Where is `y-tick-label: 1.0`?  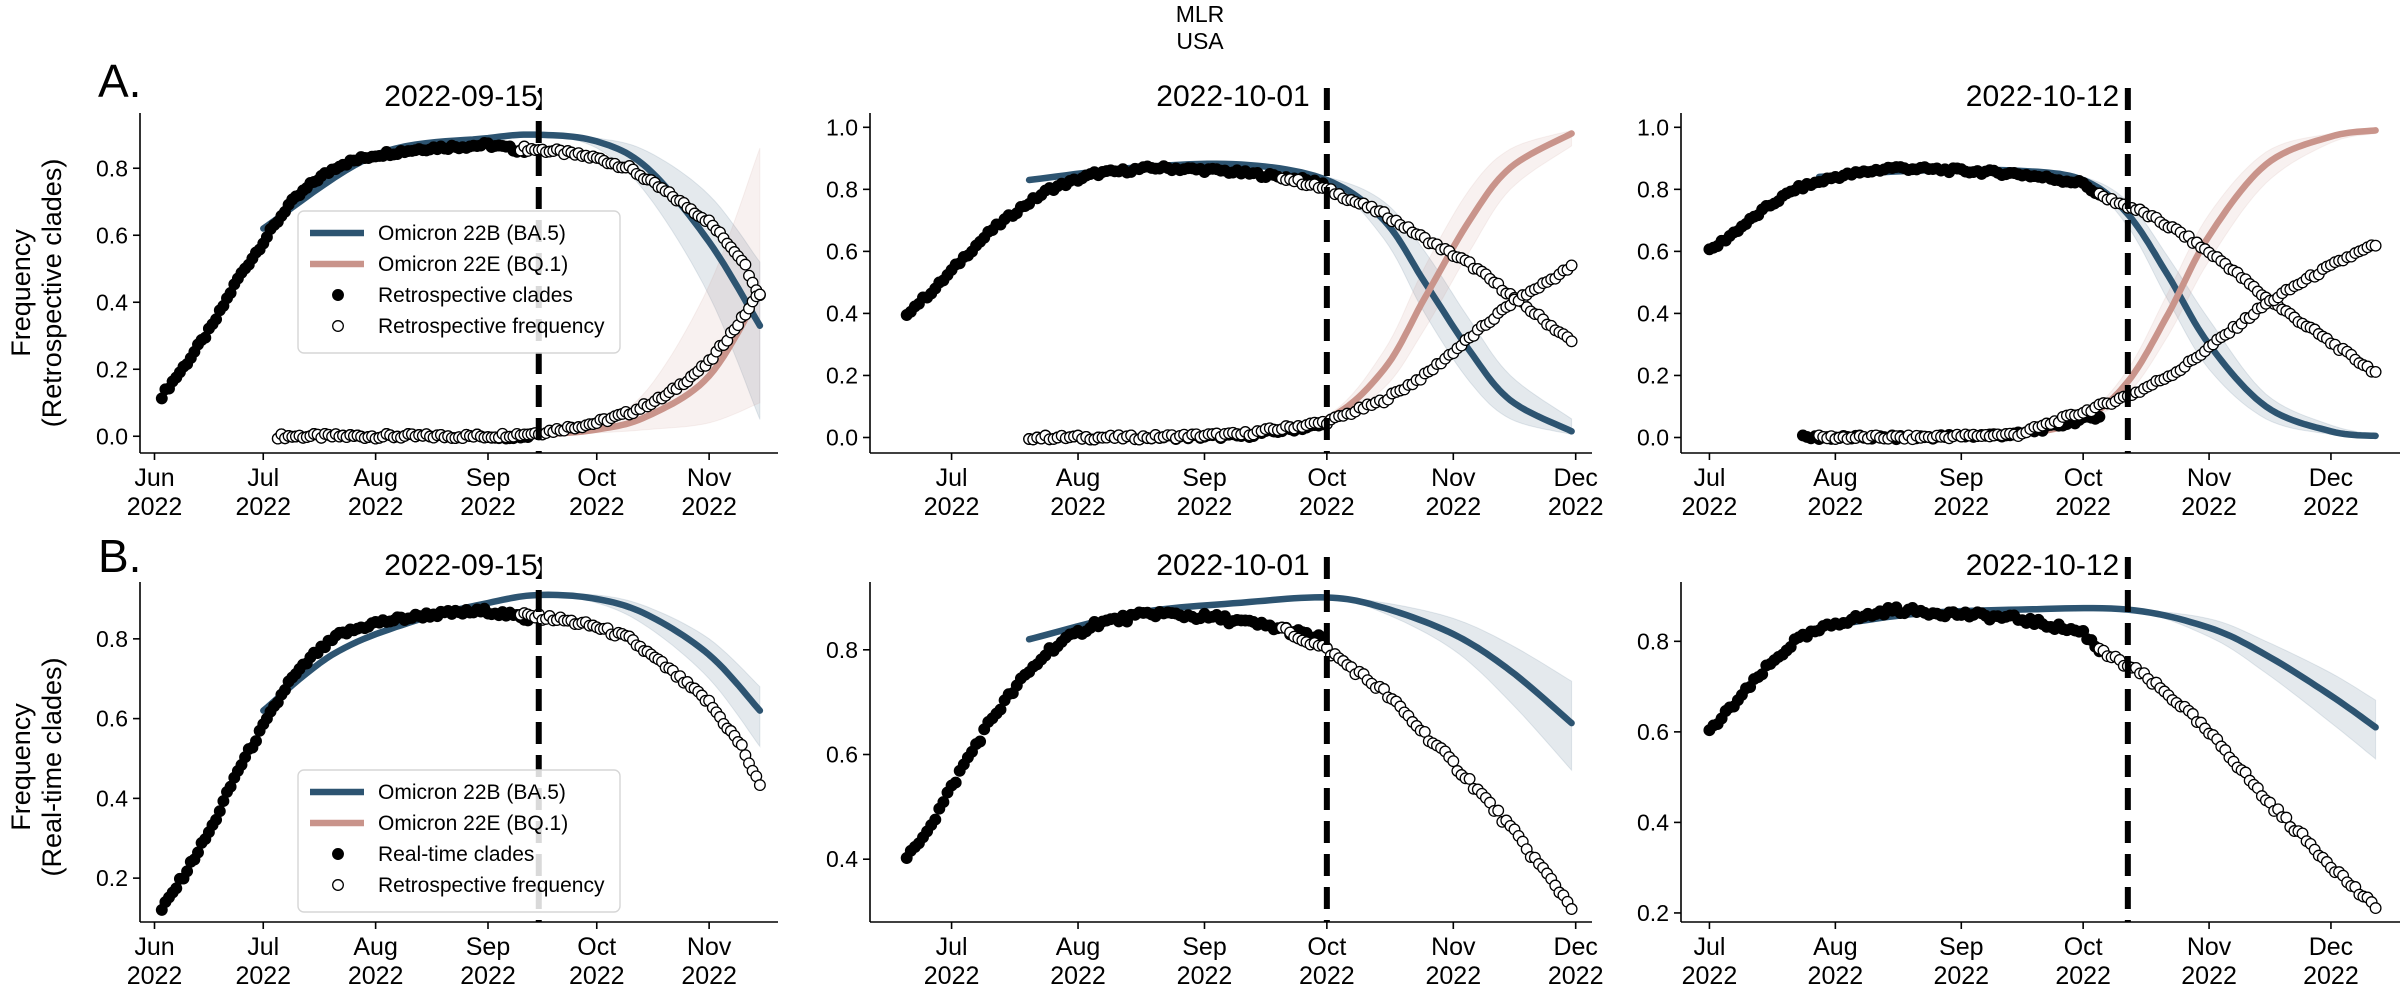 y-tick-label: 1.0 is located at coordinates (842, 127).